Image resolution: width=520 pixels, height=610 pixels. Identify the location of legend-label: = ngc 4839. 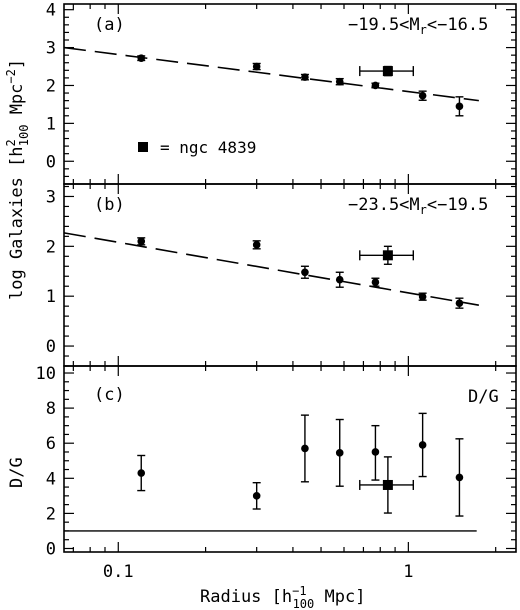
(208, 147).